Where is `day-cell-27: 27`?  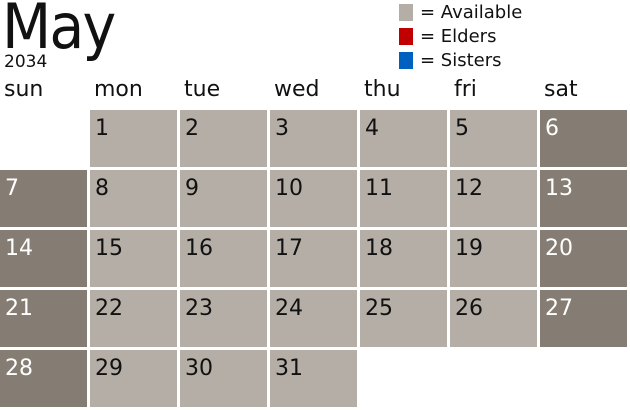
day-cell-27: 27 is located at coordinates (583, 318).